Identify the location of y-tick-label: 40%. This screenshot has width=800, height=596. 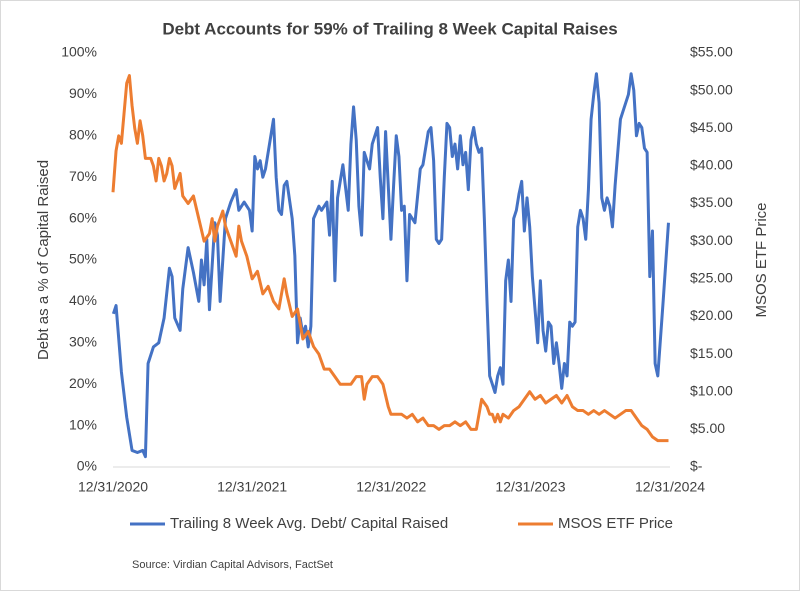
(83, 300).